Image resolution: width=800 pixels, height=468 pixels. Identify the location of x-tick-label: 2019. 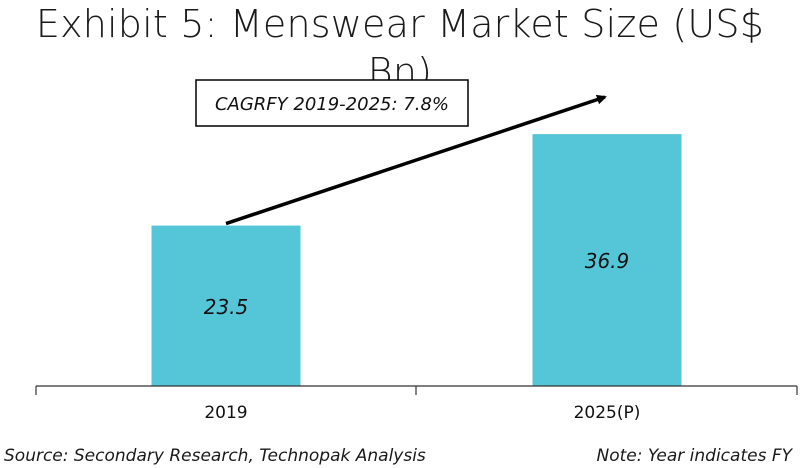
(225, 413).